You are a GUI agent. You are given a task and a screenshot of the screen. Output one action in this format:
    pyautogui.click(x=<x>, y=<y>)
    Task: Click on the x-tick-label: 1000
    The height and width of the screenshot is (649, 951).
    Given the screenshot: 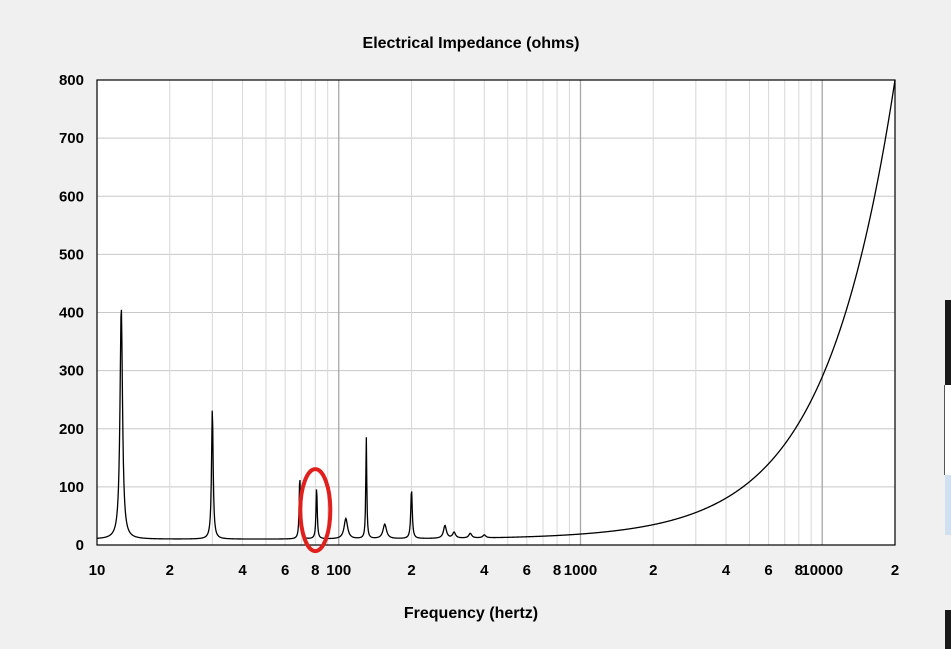 What is the action you would take?
    pyautogui.click(x=580, y=570)
    